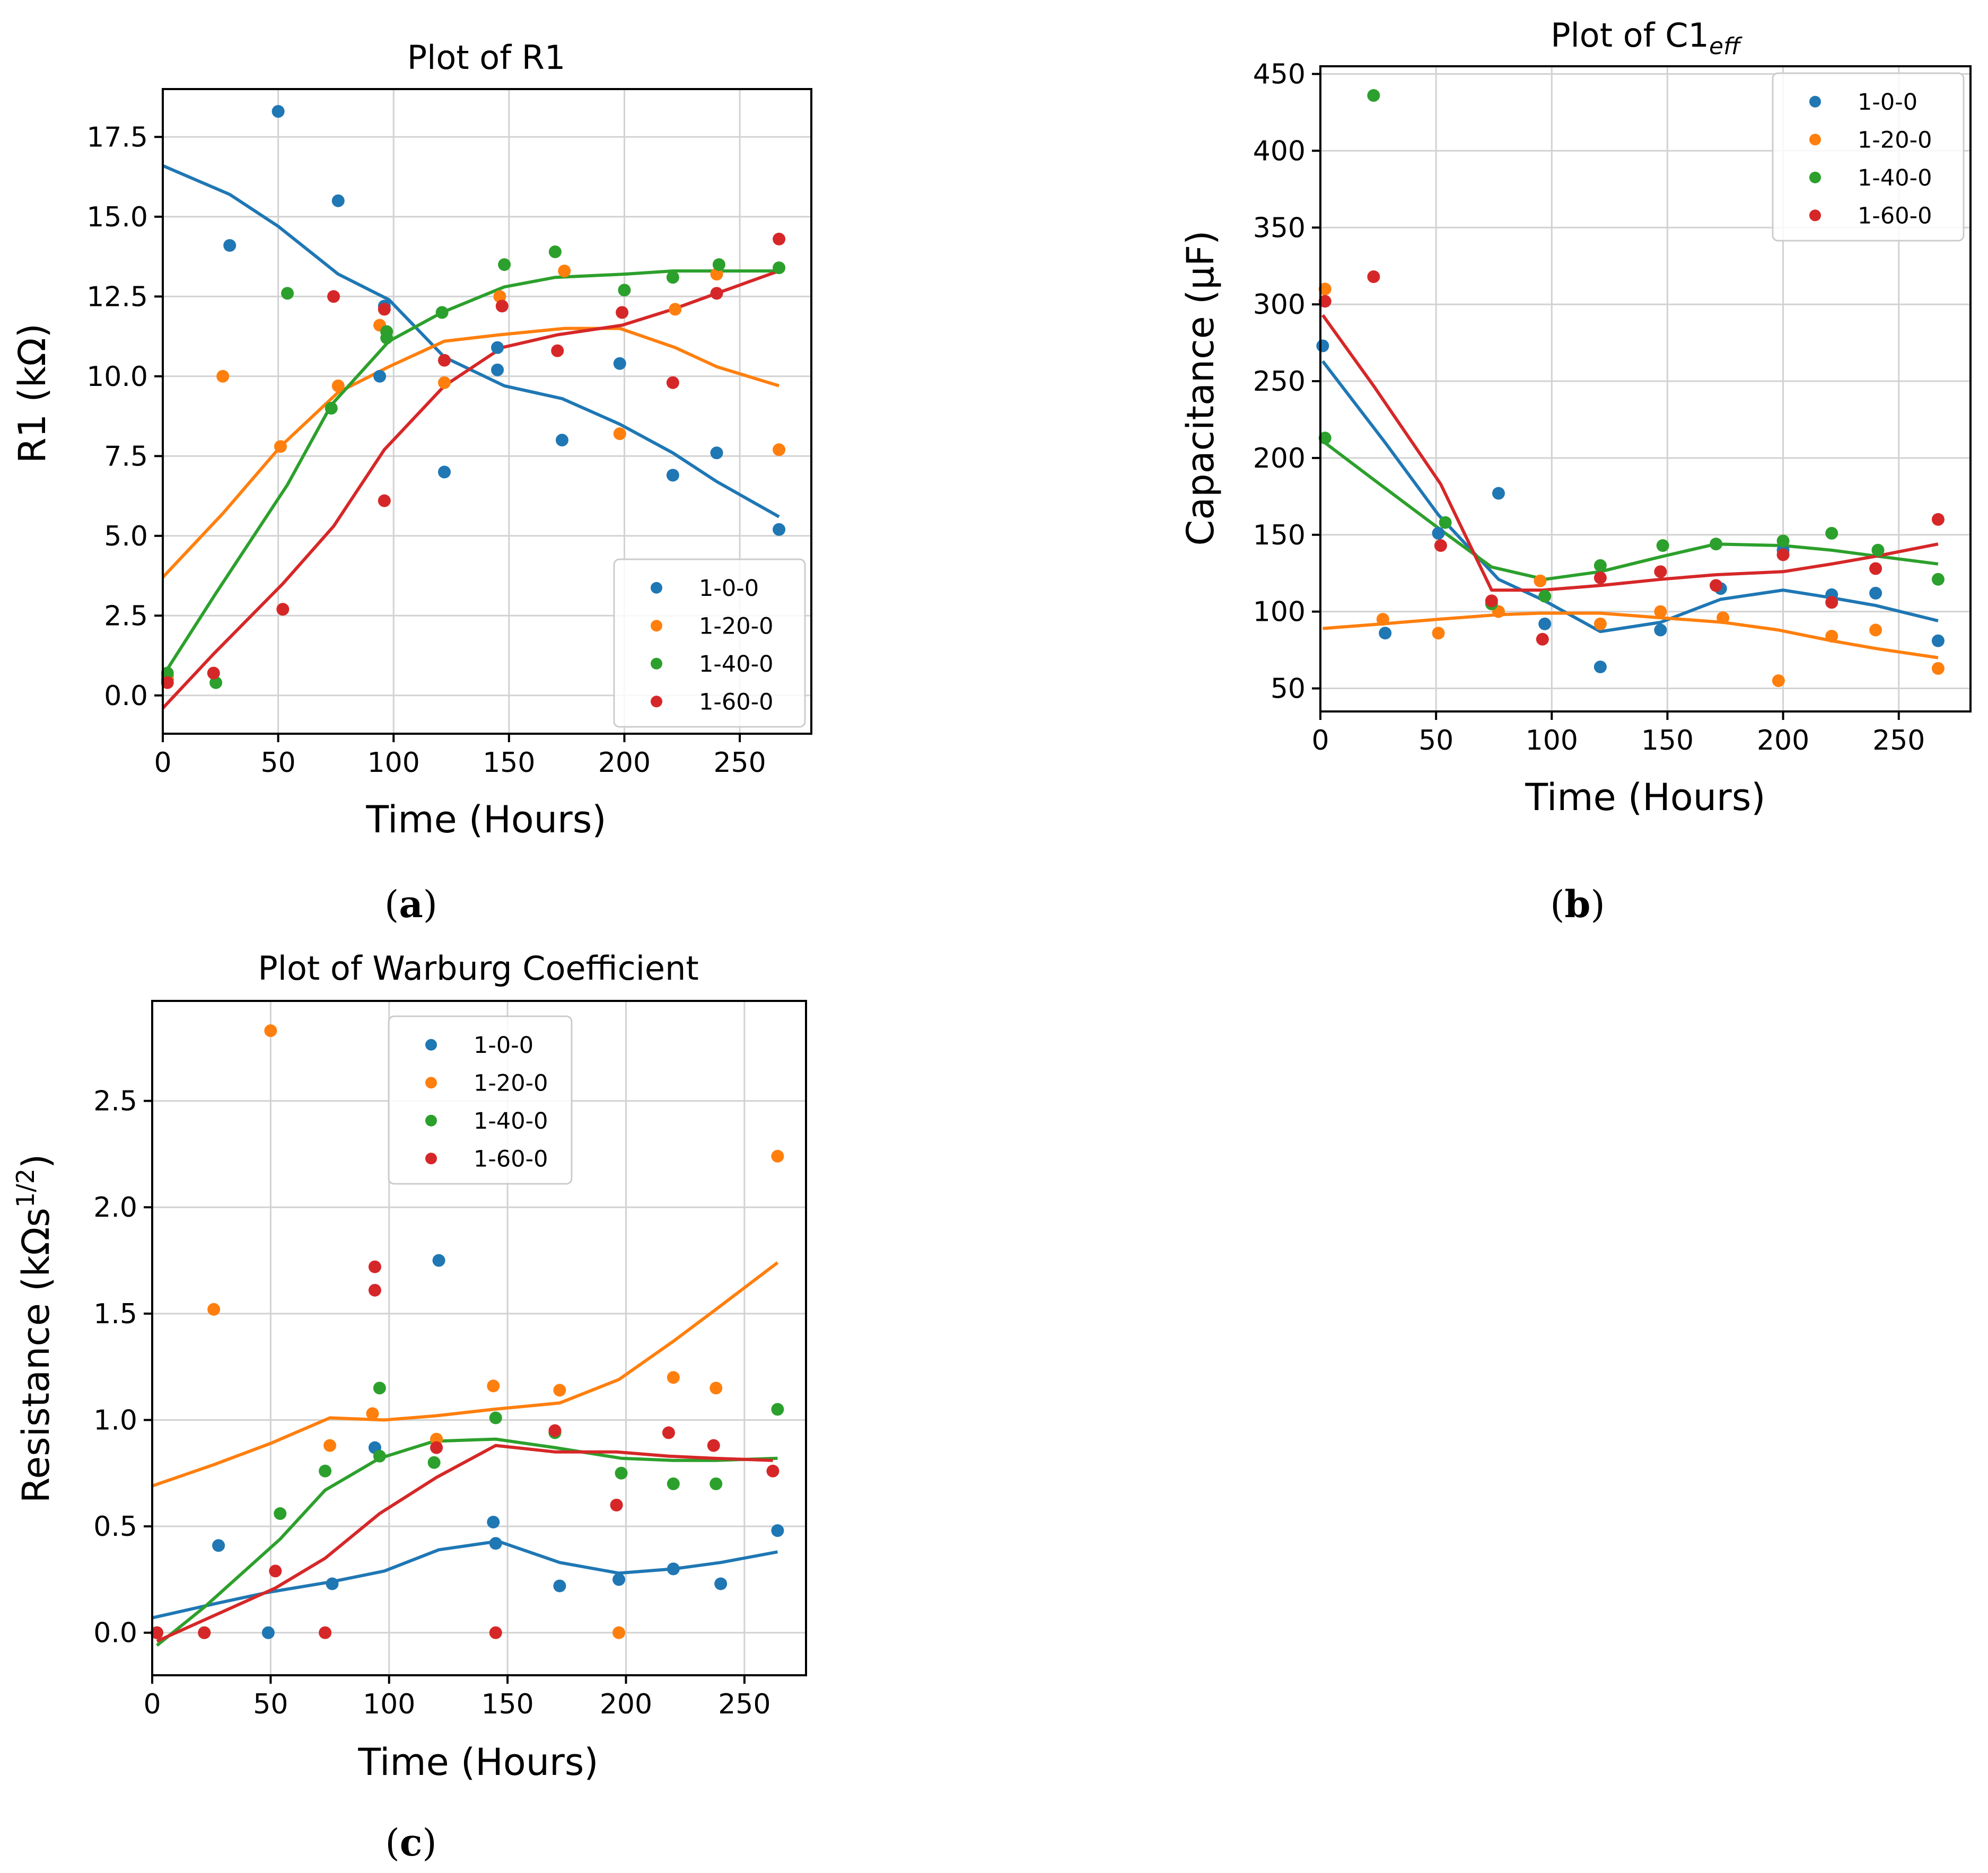  Describe the element at coordinates (115, 1527) in the screenshot. I see `y-tick-label: 0.5` at that location.